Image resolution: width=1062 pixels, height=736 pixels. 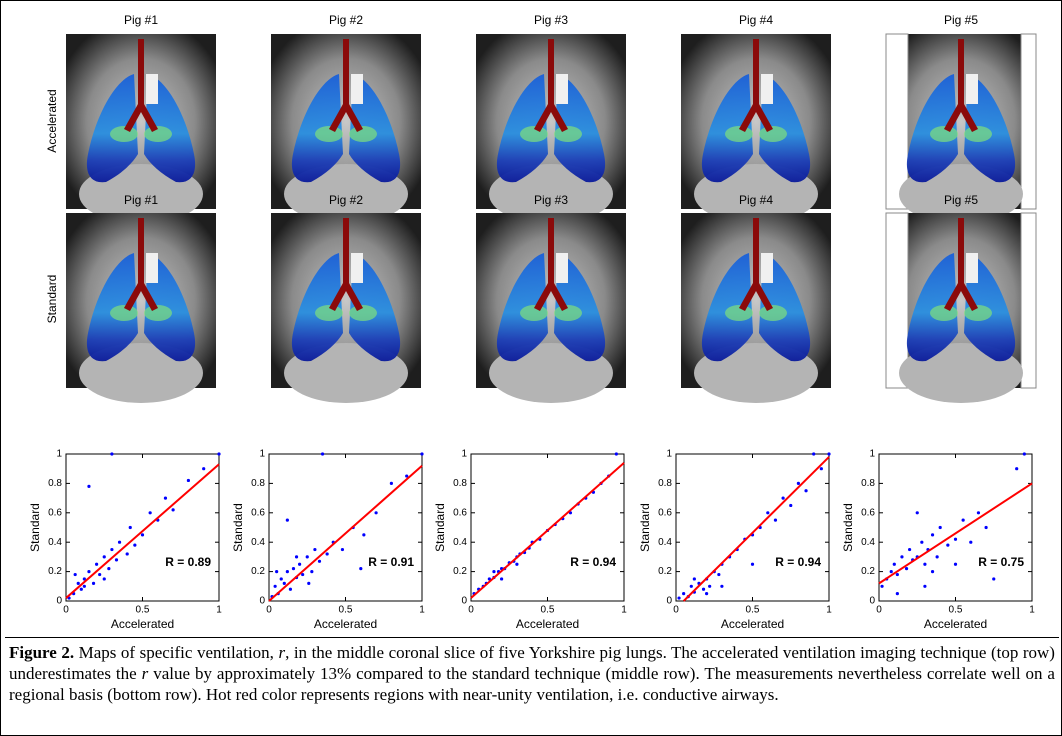 What do you see at coordinates (955, 533) in the screenshot?
I see `fit-line` at bounding box center [955, 533].